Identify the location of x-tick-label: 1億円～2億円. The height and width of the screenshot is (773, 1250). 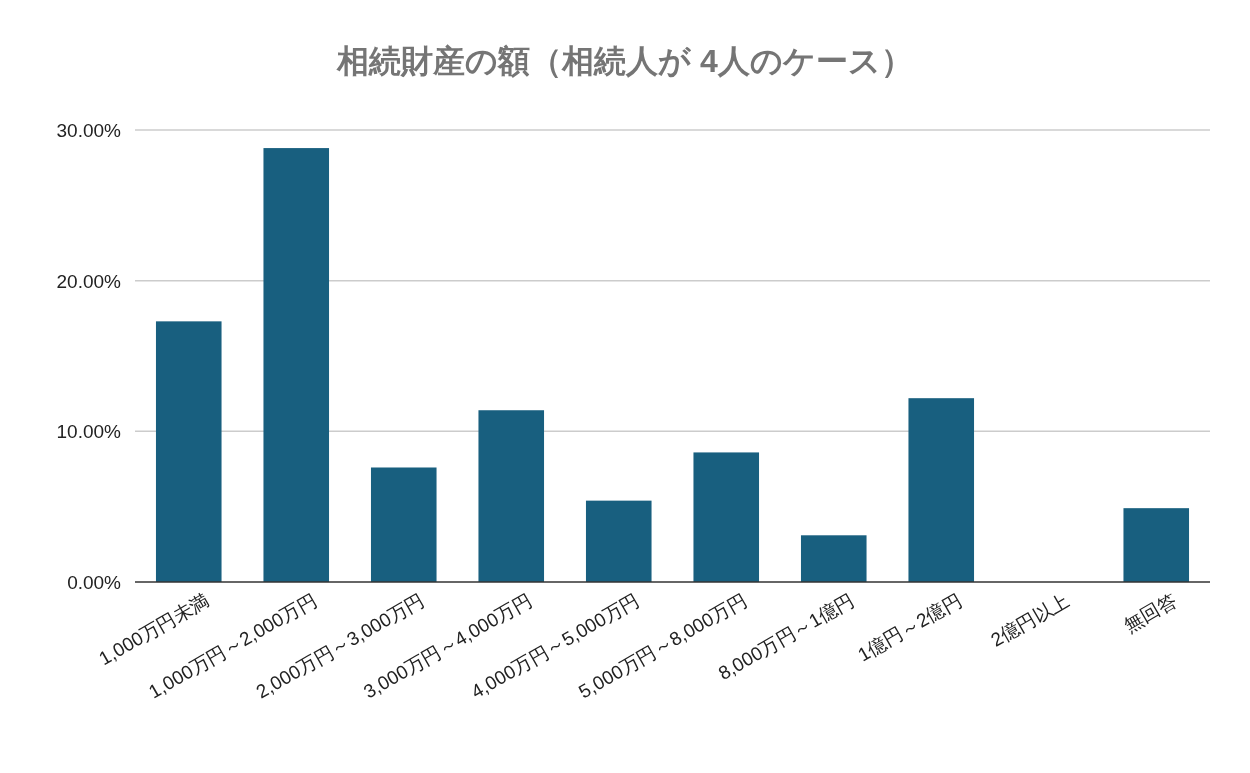
(910, 627).